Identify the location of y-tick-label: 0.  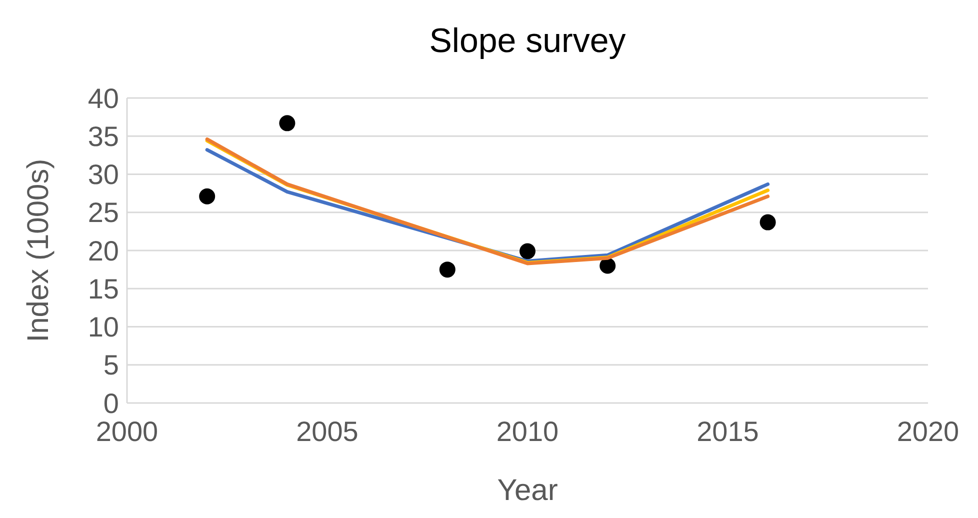
(111, 403).